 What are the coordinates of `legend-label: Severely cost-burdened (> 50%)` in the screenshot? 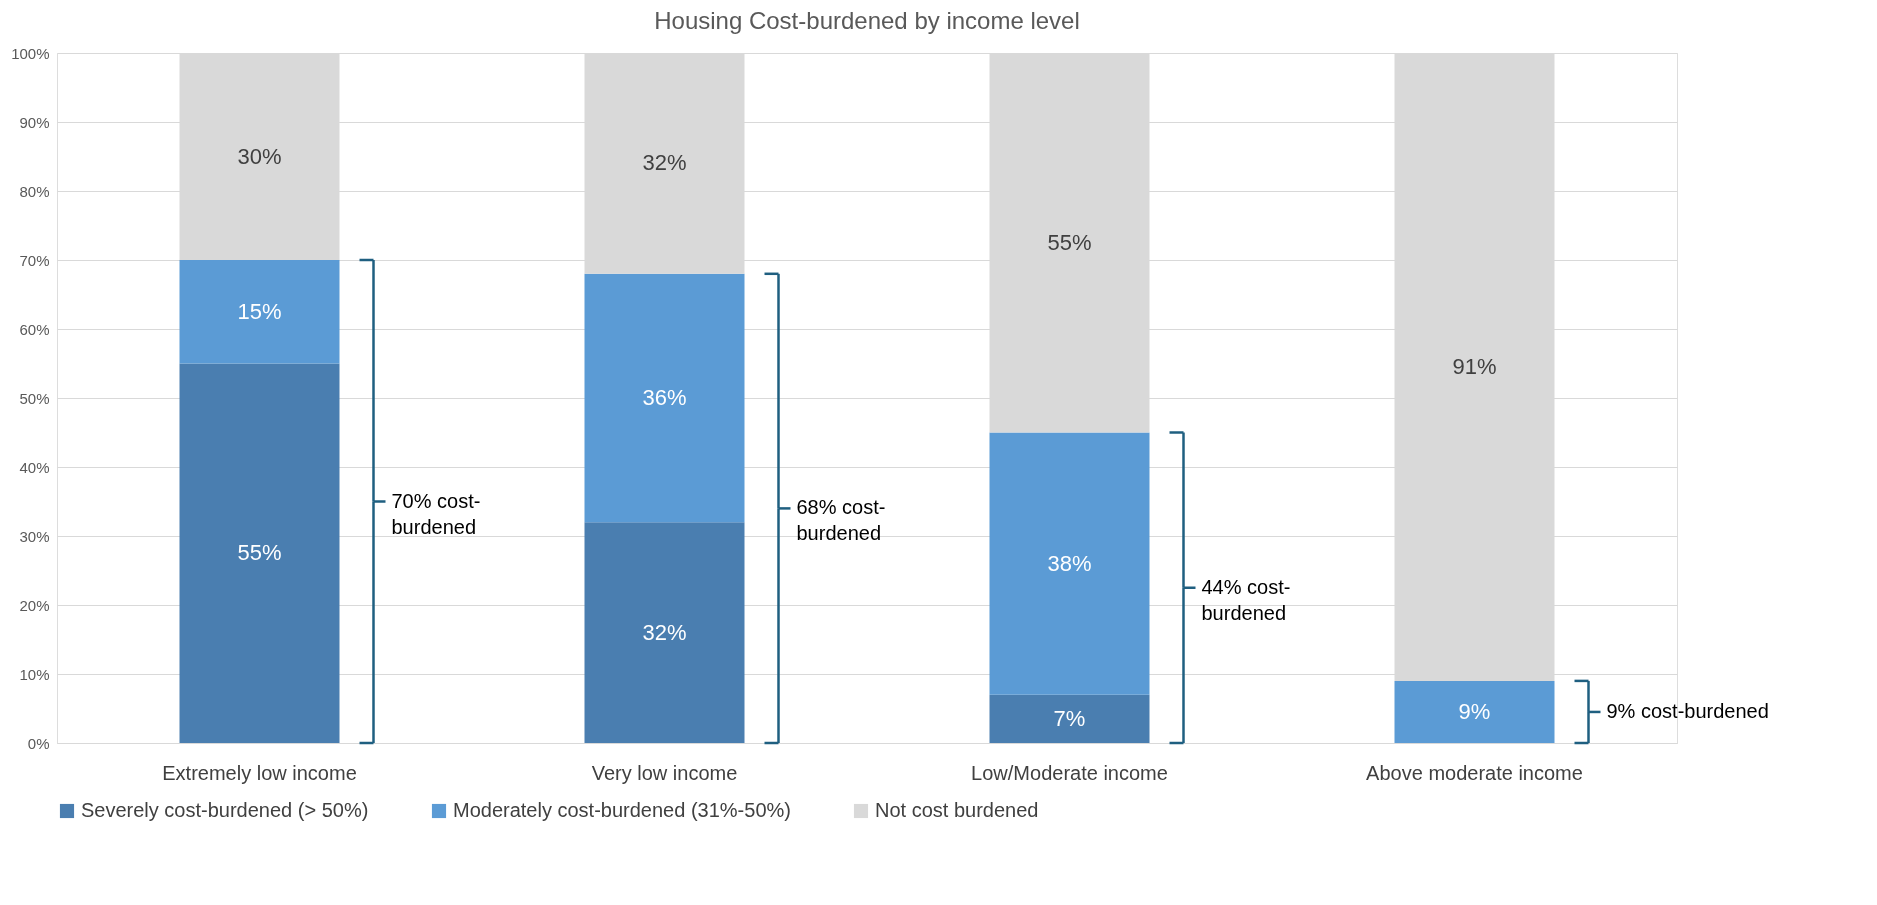 It's located at (225, 810).